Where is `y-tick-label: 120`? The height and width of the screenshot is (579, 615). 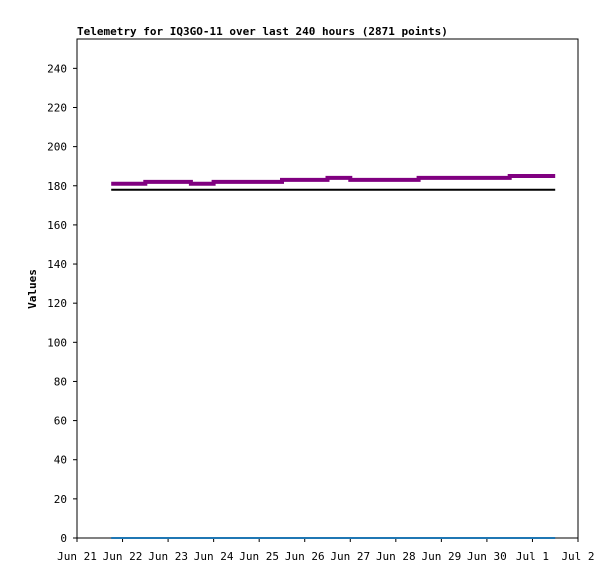
y-tick-label: 120 is located at coordinates (57, 303).